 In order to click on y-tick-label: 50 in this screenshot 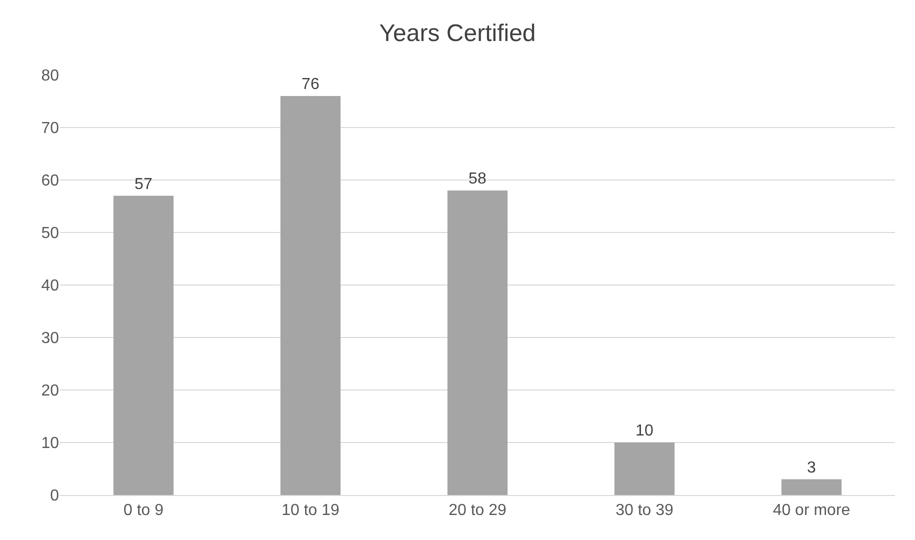, I will do `click(50, 233)`.